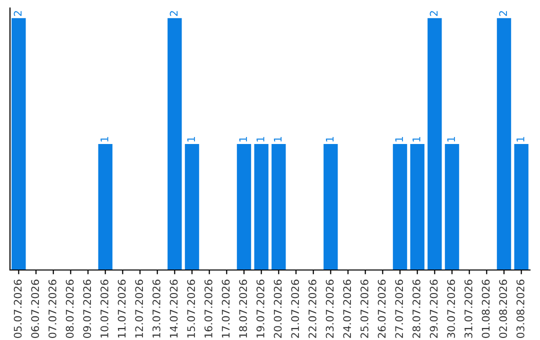  Describe the element at coordinates (260, 309) in the screenshot. I see `x-tick-label: 19.07.2026` at that location.